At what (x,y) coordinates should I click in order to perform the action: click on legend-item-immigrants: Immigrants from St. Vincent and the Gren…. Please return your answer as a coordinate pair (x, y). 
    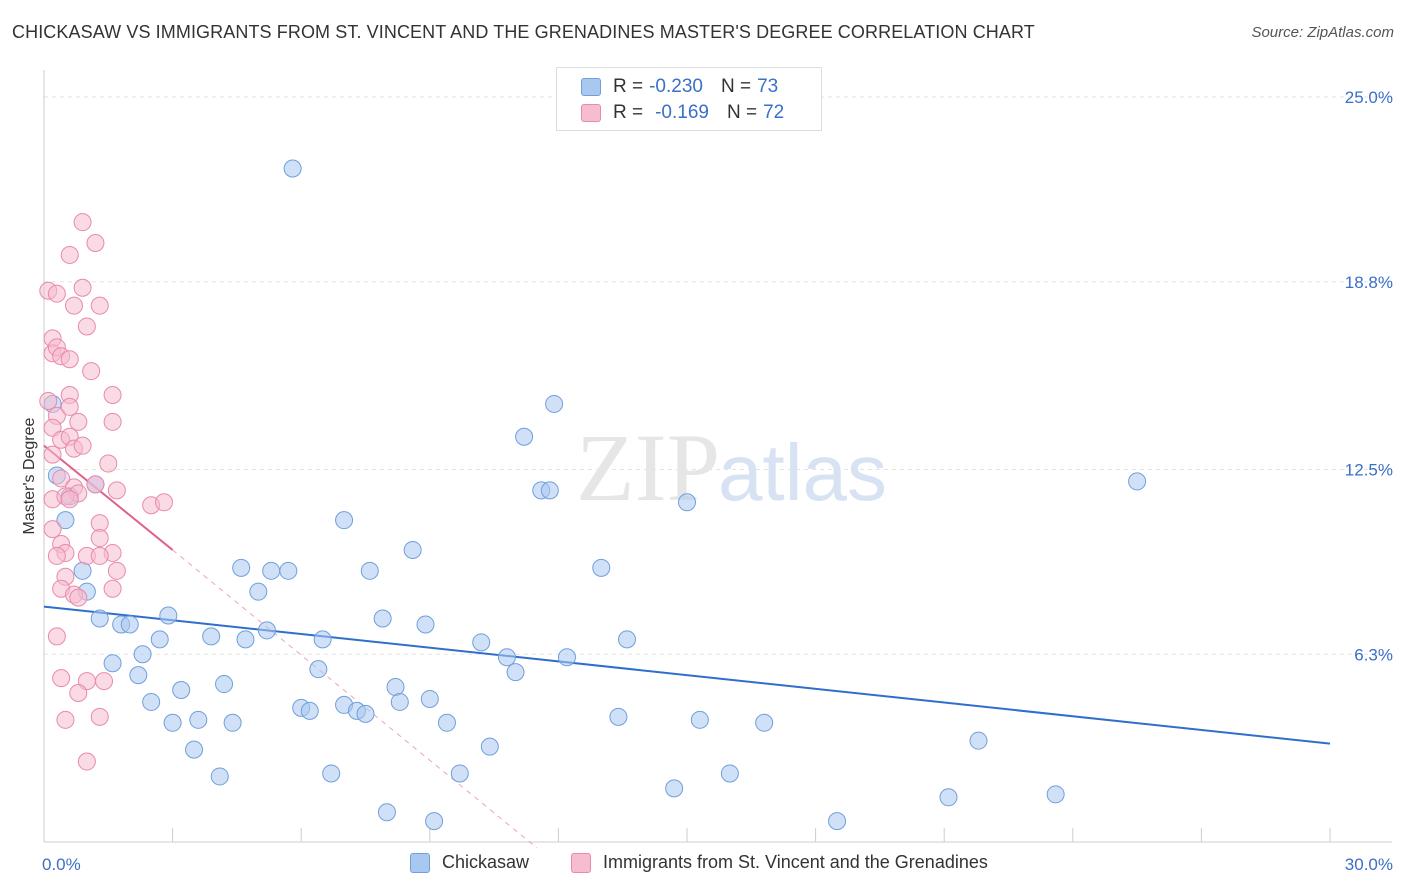
    Looking at the image, I should click on (779, 862).